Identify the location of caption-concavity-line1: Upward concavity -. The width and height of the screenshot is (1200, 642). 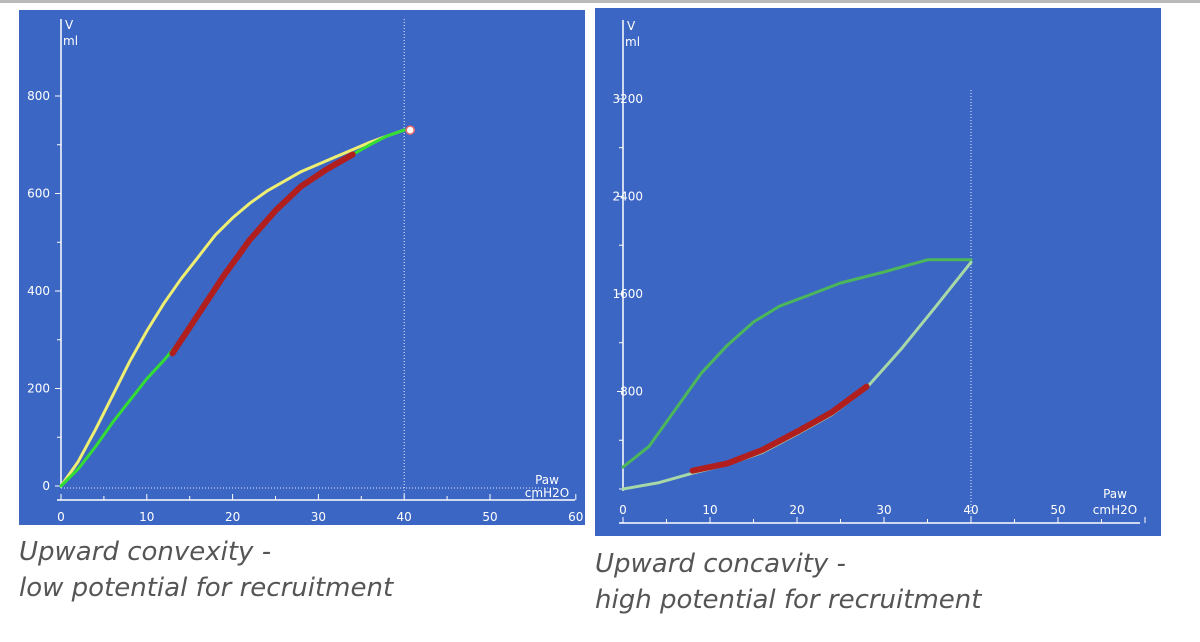
(720, 564).